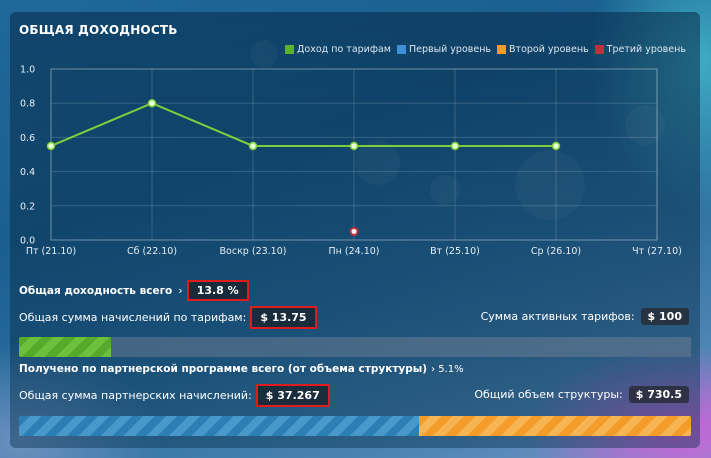 The height and width of the screenshot is (458, 711). Describe the element at coordinates (96, 290) in the screenshot. I see `total-yield-label: Общая доходность всего` at that location.